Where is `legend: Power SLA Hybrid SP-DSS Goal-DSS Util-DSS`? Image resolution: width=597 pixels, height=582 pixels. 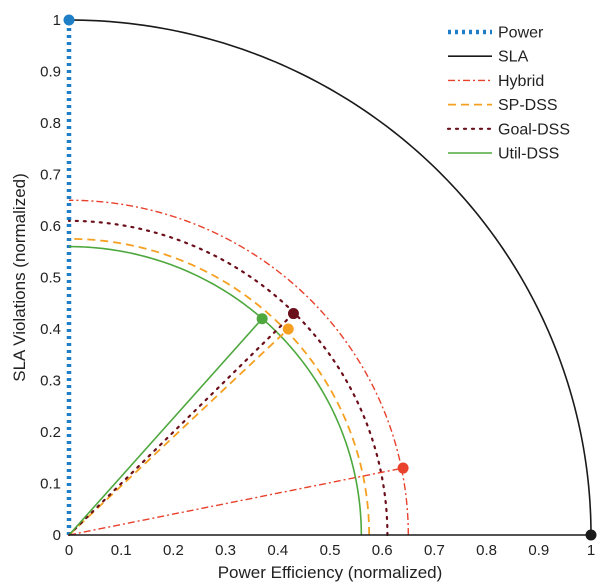 legend: Power SLA Hybrid SP-DSS Goal-DSS Util-DSS is located at coordinates (508, 94).